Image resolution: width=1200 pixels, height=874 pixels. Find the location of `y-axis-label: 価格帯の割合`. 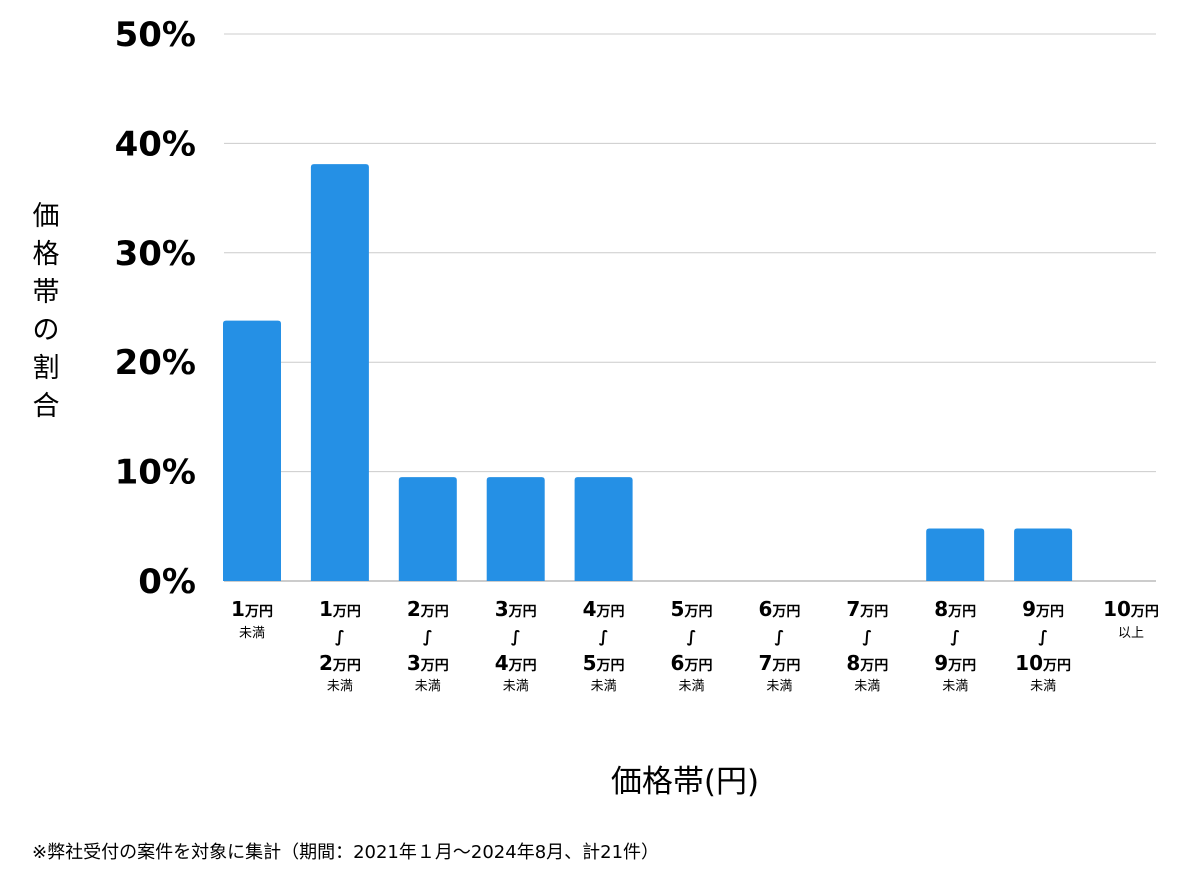

y-axis-label: 価格帯の割合 is located at coordinates (46, 312).